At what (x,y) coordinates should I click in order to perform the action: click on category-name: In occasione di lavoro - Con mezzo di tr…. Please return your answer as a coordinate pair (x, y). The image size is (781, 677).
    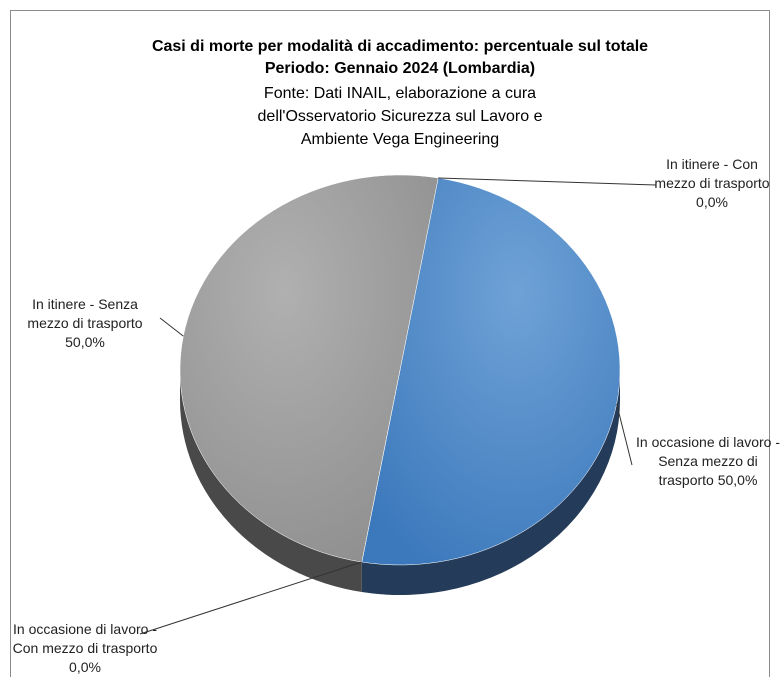
    Looking at the image, I should click on (85, 638).